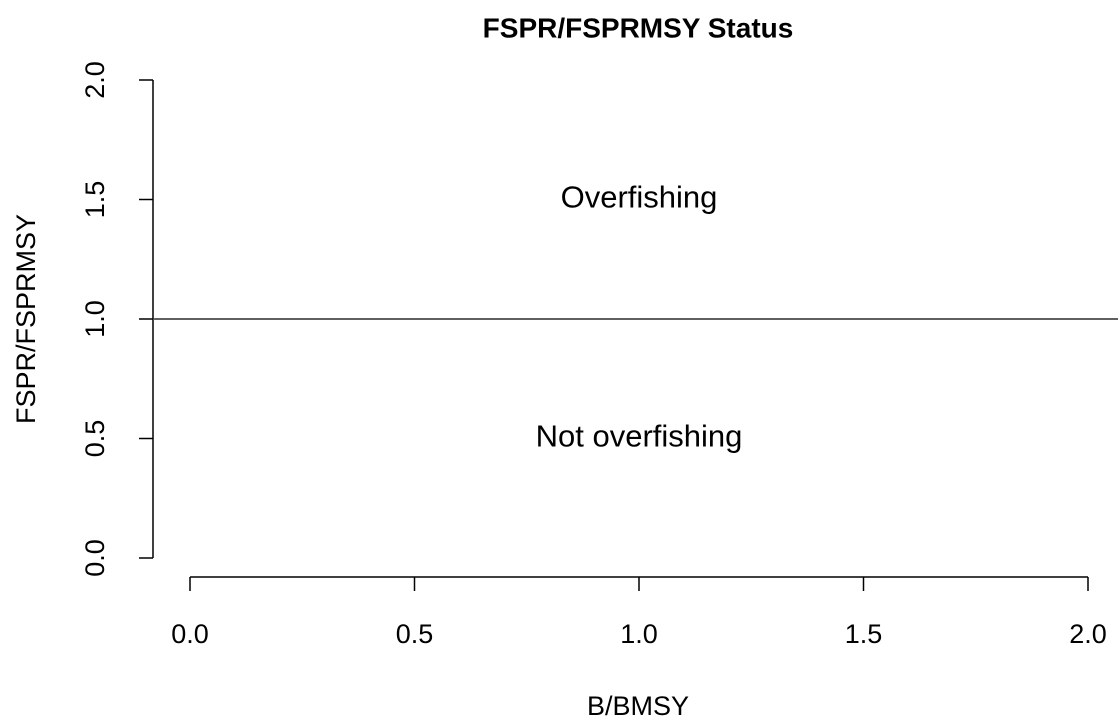  What do you see at coordinates (1088, 634) in the screenshot?
I see `x-tick-label: 2.0` at bounding box center [1088, 634].